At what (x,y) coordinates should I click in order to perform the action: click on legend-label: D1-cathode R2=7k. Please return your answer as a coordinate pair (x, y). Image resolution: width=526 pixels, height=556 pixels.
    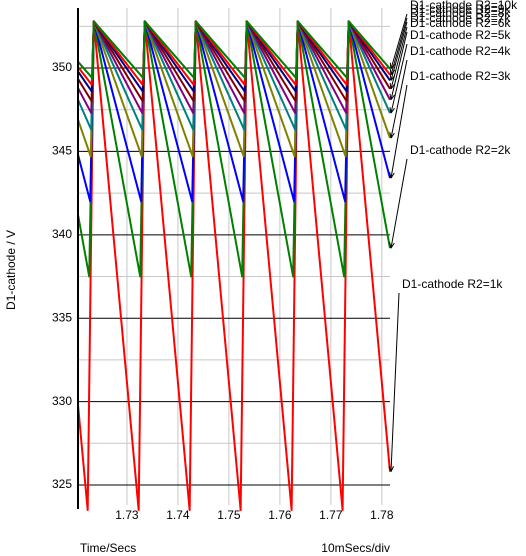
    Looking at the image, I should click on (460, 18).